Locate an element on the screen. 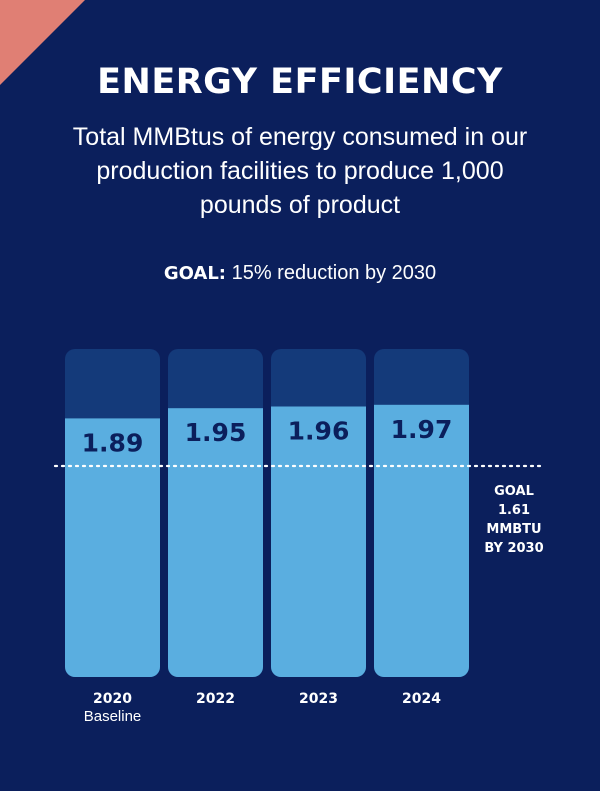  corner-accent-shape is located at coordinates (42, 42).